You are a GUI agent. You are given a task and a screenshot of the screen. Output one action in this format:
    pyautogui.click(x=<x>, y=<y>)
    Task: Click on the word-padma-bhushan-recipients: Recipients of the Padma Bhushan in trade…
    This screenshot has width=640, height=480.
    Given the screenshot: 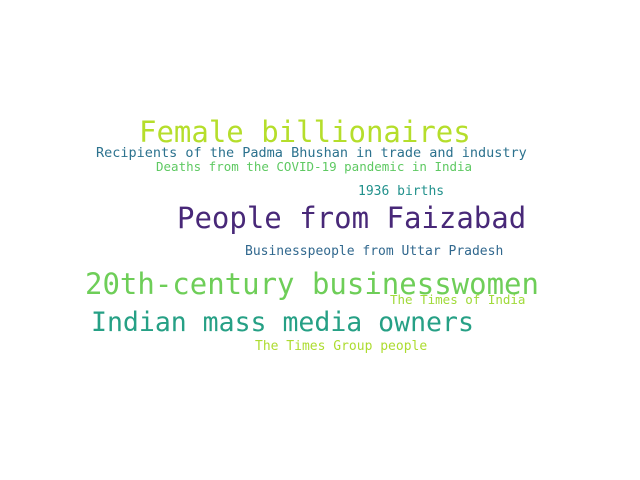 What is the action you would take?
    pyautogui.click(x=311, y=153)
    